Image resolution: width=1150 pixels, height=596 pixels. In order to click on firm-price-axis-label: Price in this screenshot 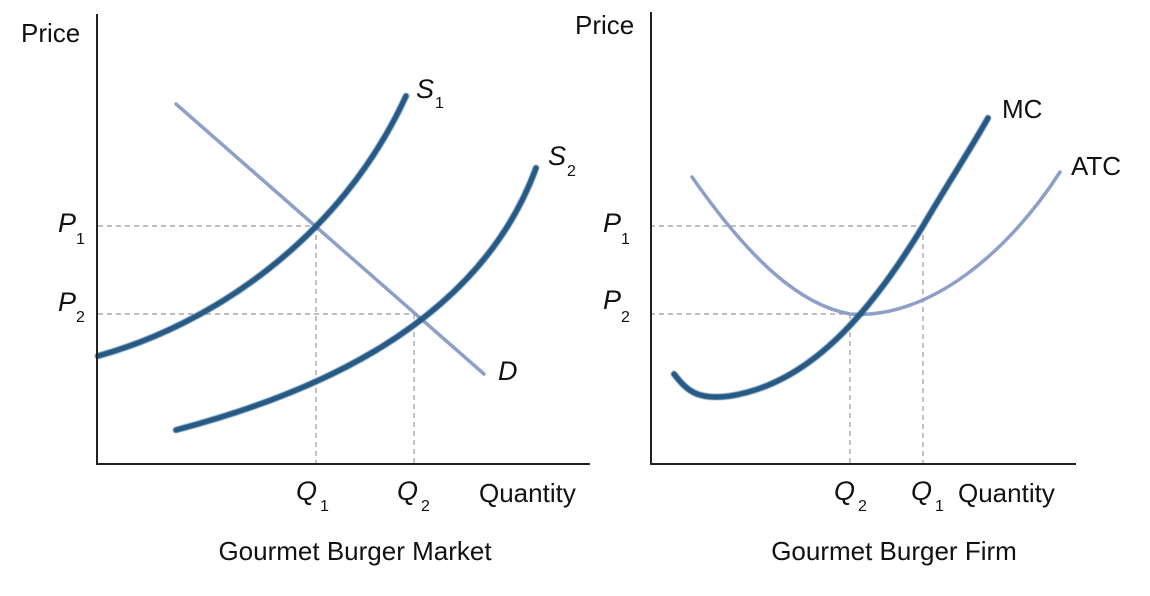, I will do `click(604, 25)`.